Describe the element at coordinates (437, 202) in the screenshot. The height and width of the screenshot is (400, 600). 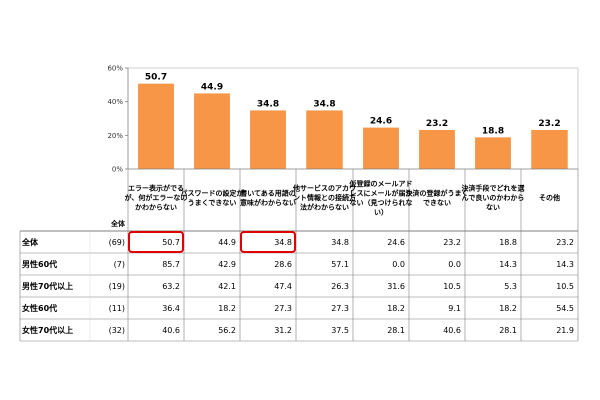
I see `category-header: できない` at that location.